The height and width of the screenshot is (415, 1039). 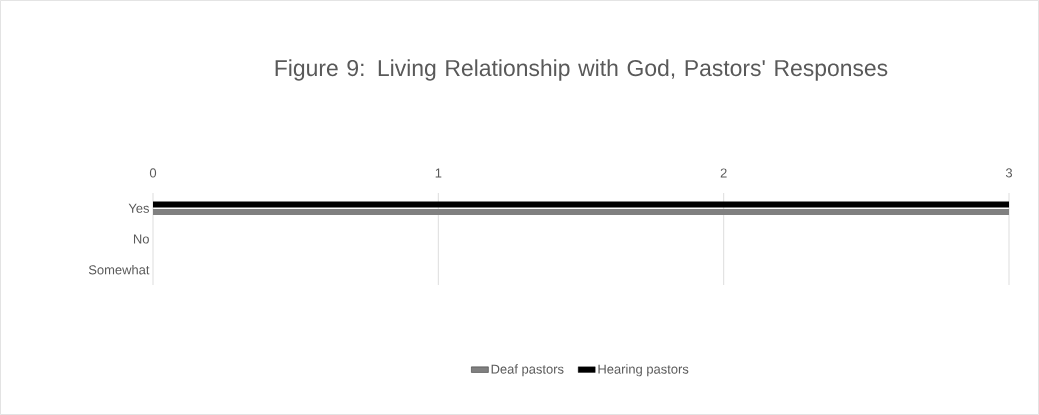 I want to click on y-tick-label: No, so click(x=141, y=239).